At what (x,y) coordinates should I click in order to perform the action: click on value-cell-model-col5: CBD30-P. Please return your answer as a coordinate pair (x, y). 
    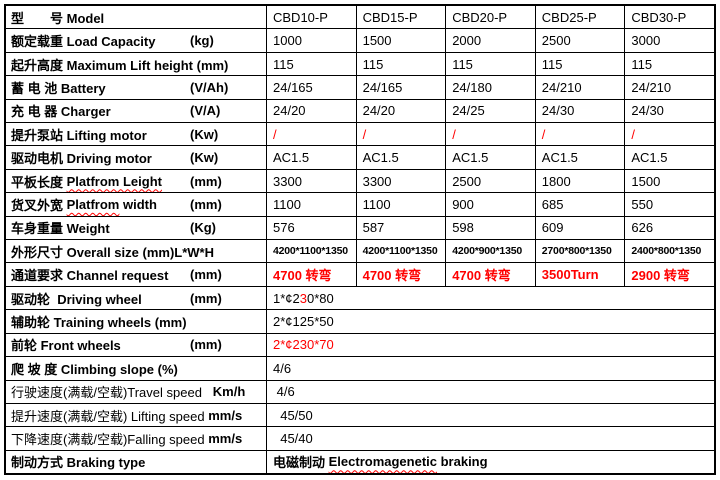
    Looking at the image, I should click on (669, 17).